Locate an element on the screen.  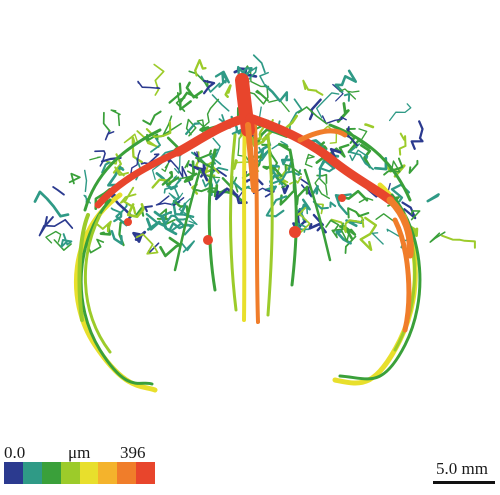
colorbar-min-label: 0.0 is located at coordinates (15, 452).